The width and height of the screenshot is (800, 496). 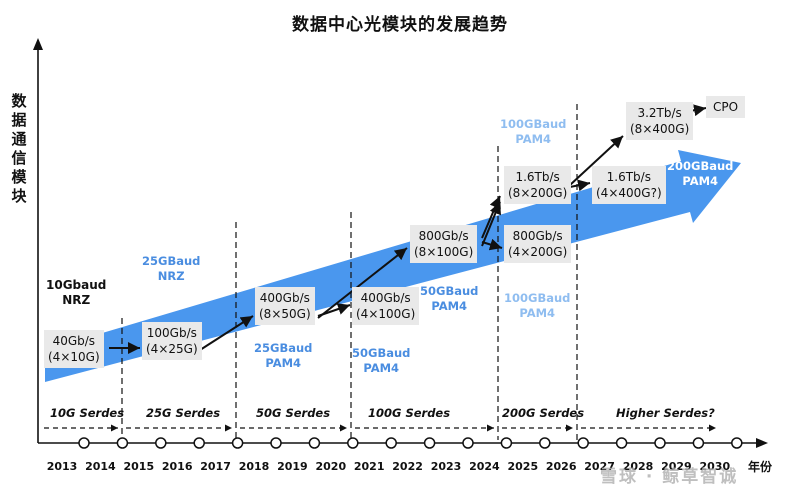 I want to click on year-label: 2022, so click(x=407, y=466).